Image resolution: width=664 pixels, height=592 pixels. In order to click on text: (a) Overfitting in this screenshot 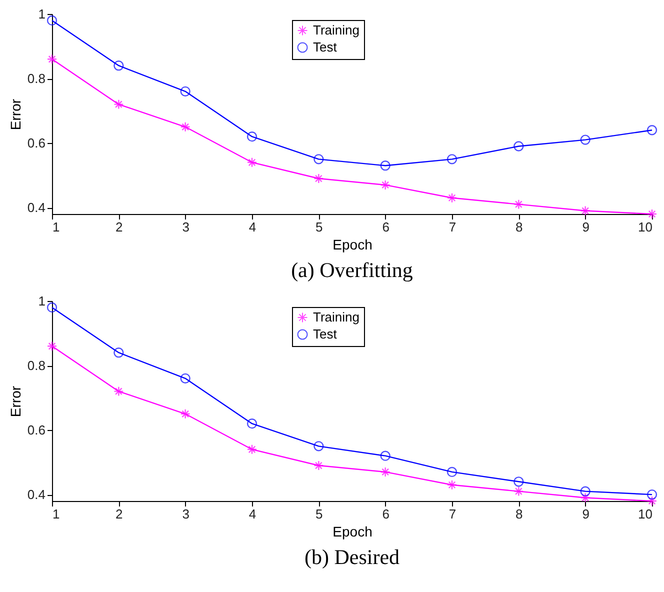, I will do `click(352, 270)`.